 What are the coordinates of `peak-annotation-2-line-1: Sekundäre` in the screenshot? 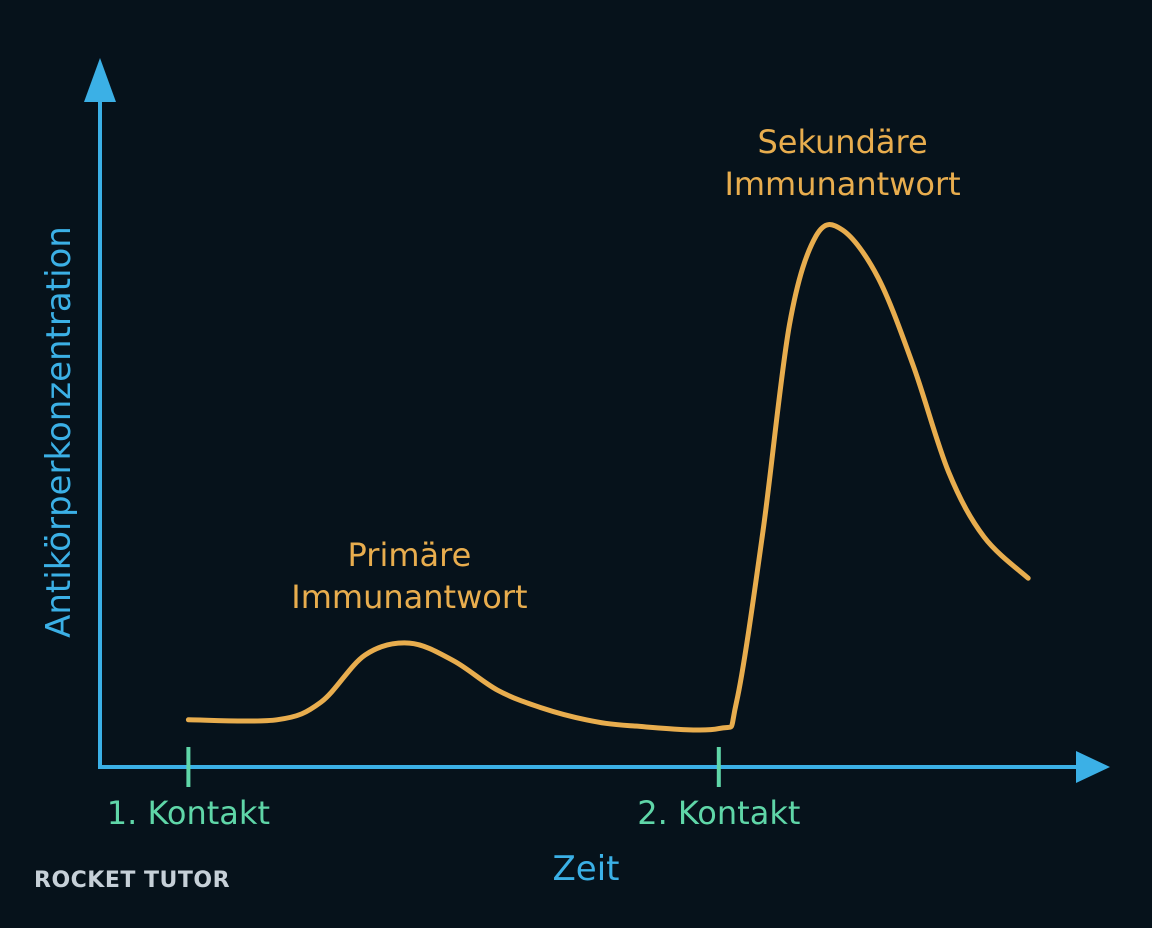 It's located at (842, 142).